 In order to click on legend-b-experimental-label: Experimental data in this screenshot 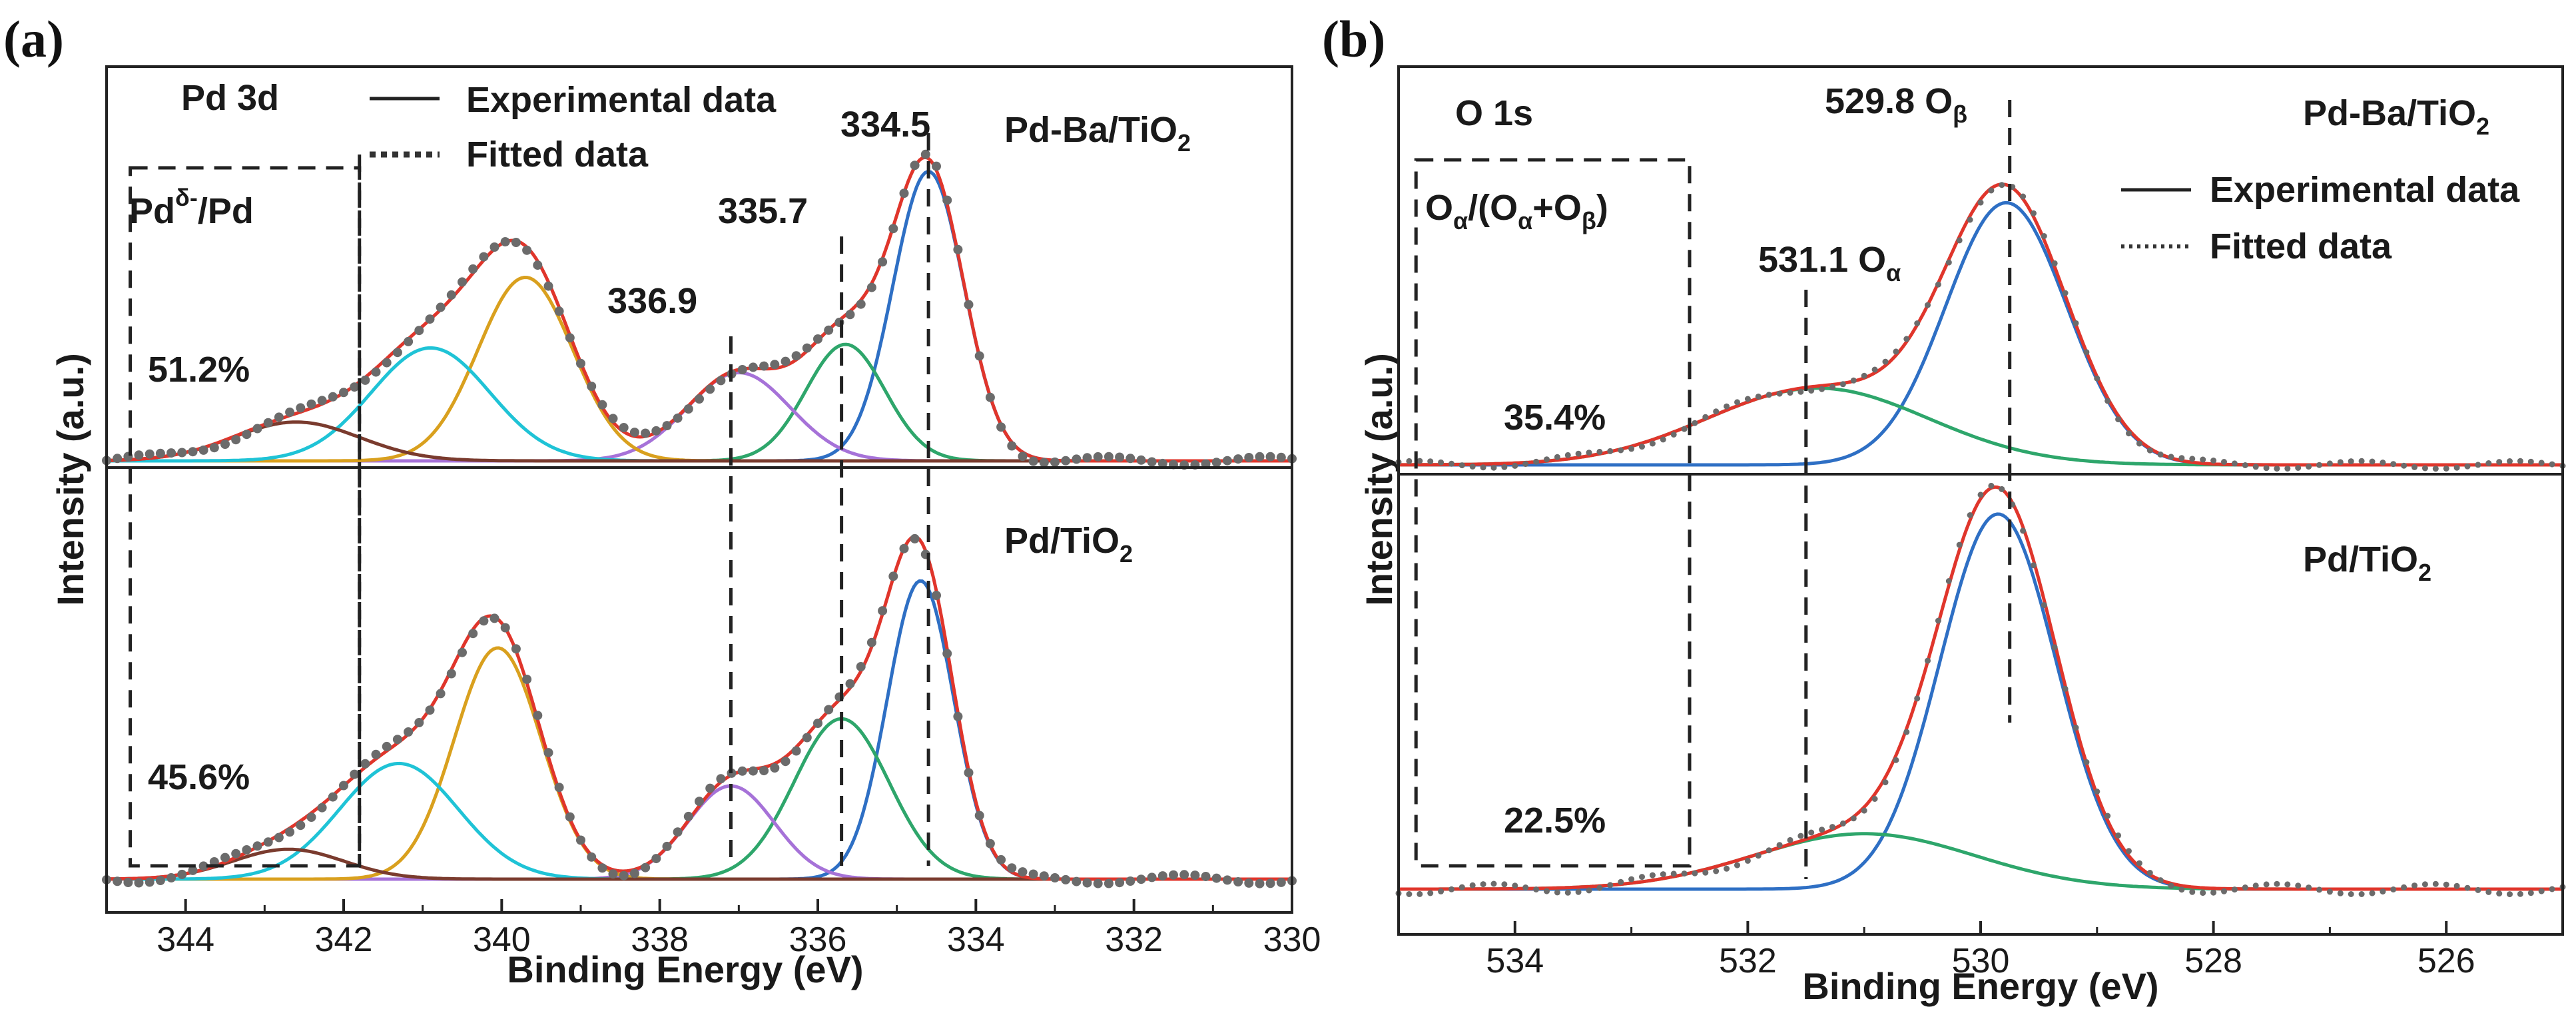, I will do `click(2365, 190)`.